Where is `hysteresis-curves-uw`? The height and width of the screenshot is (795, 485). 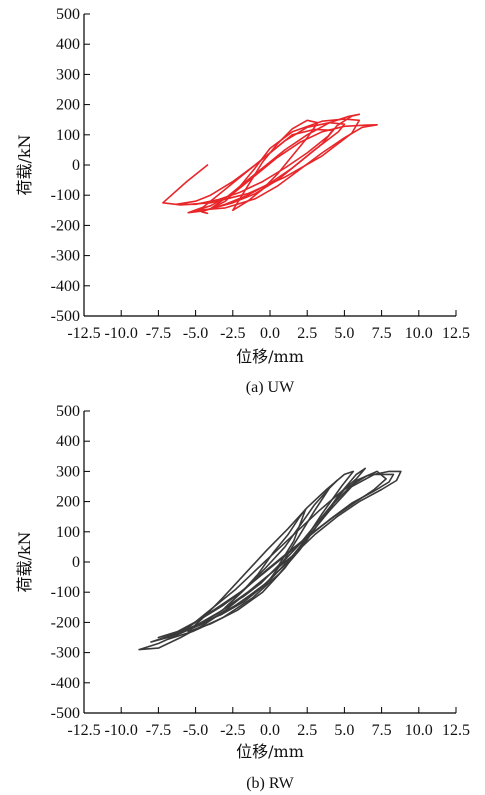
hysteresis-curves-uw is located at coordinates (270, 164).